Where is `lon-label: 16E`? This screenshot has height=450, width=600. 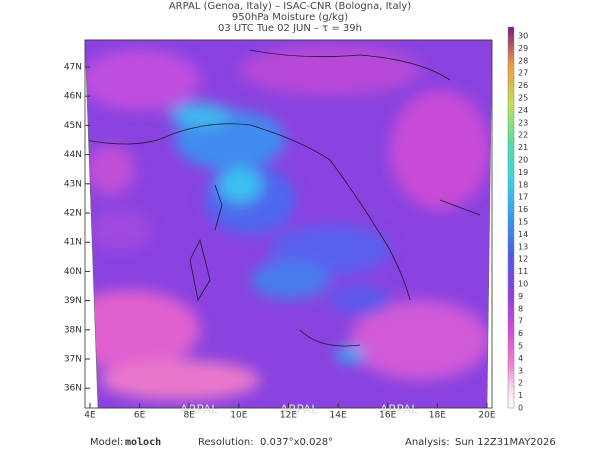 lon-label: 16E is located at coordinates (387, 416).